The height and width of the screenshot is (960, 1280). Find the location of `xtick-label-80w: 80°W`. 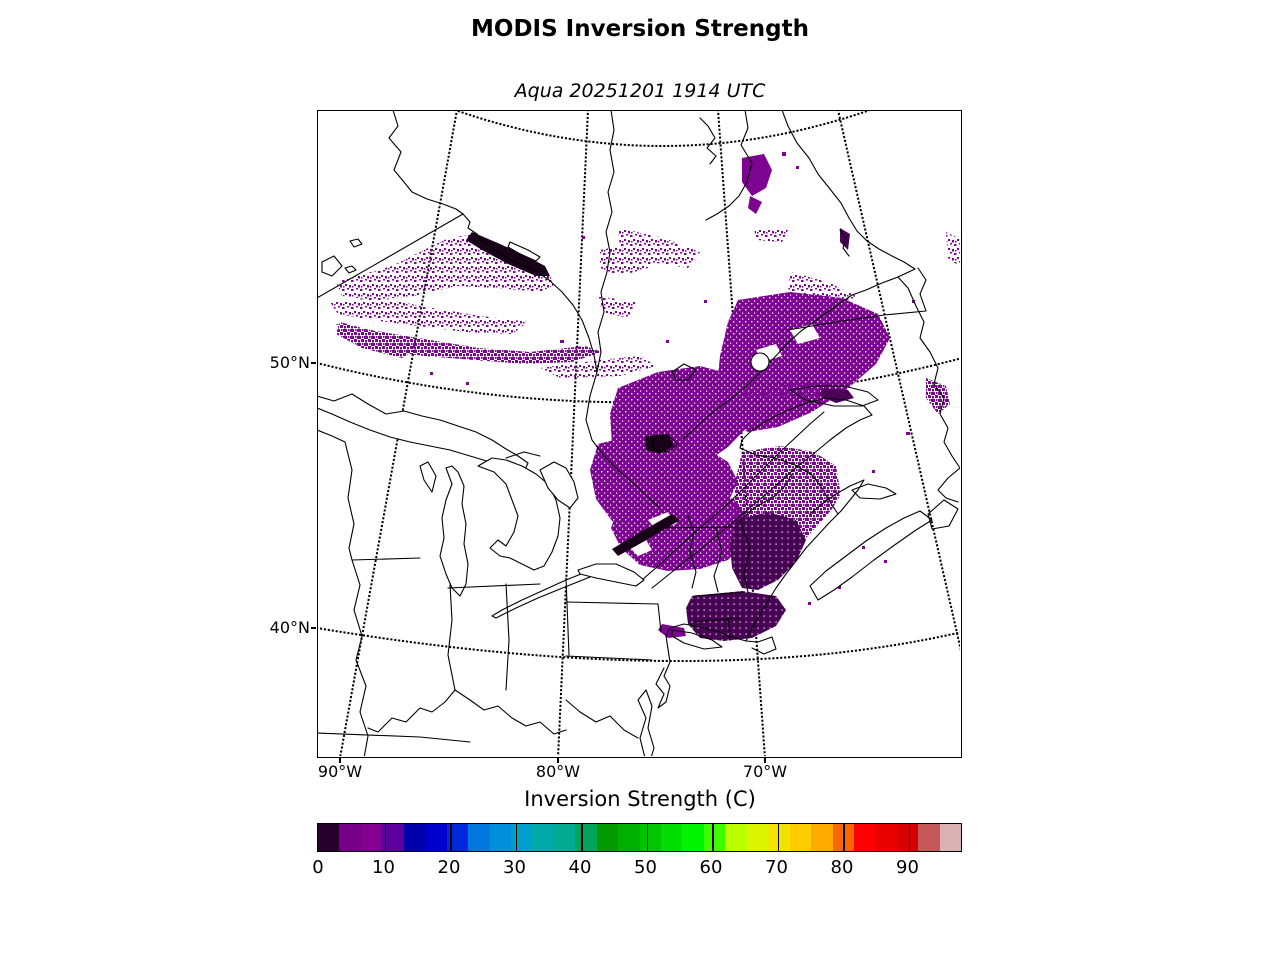

xtick-label-80w: 80°W is located at coordinates (558, 771).